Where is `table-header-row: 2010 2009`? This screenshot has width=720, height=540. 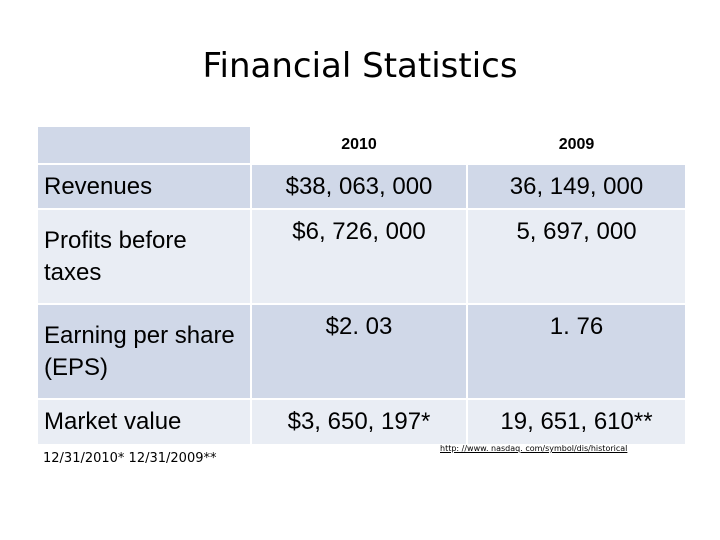
table-header-row: 2010 2009 is located at coordinates (361, 145).